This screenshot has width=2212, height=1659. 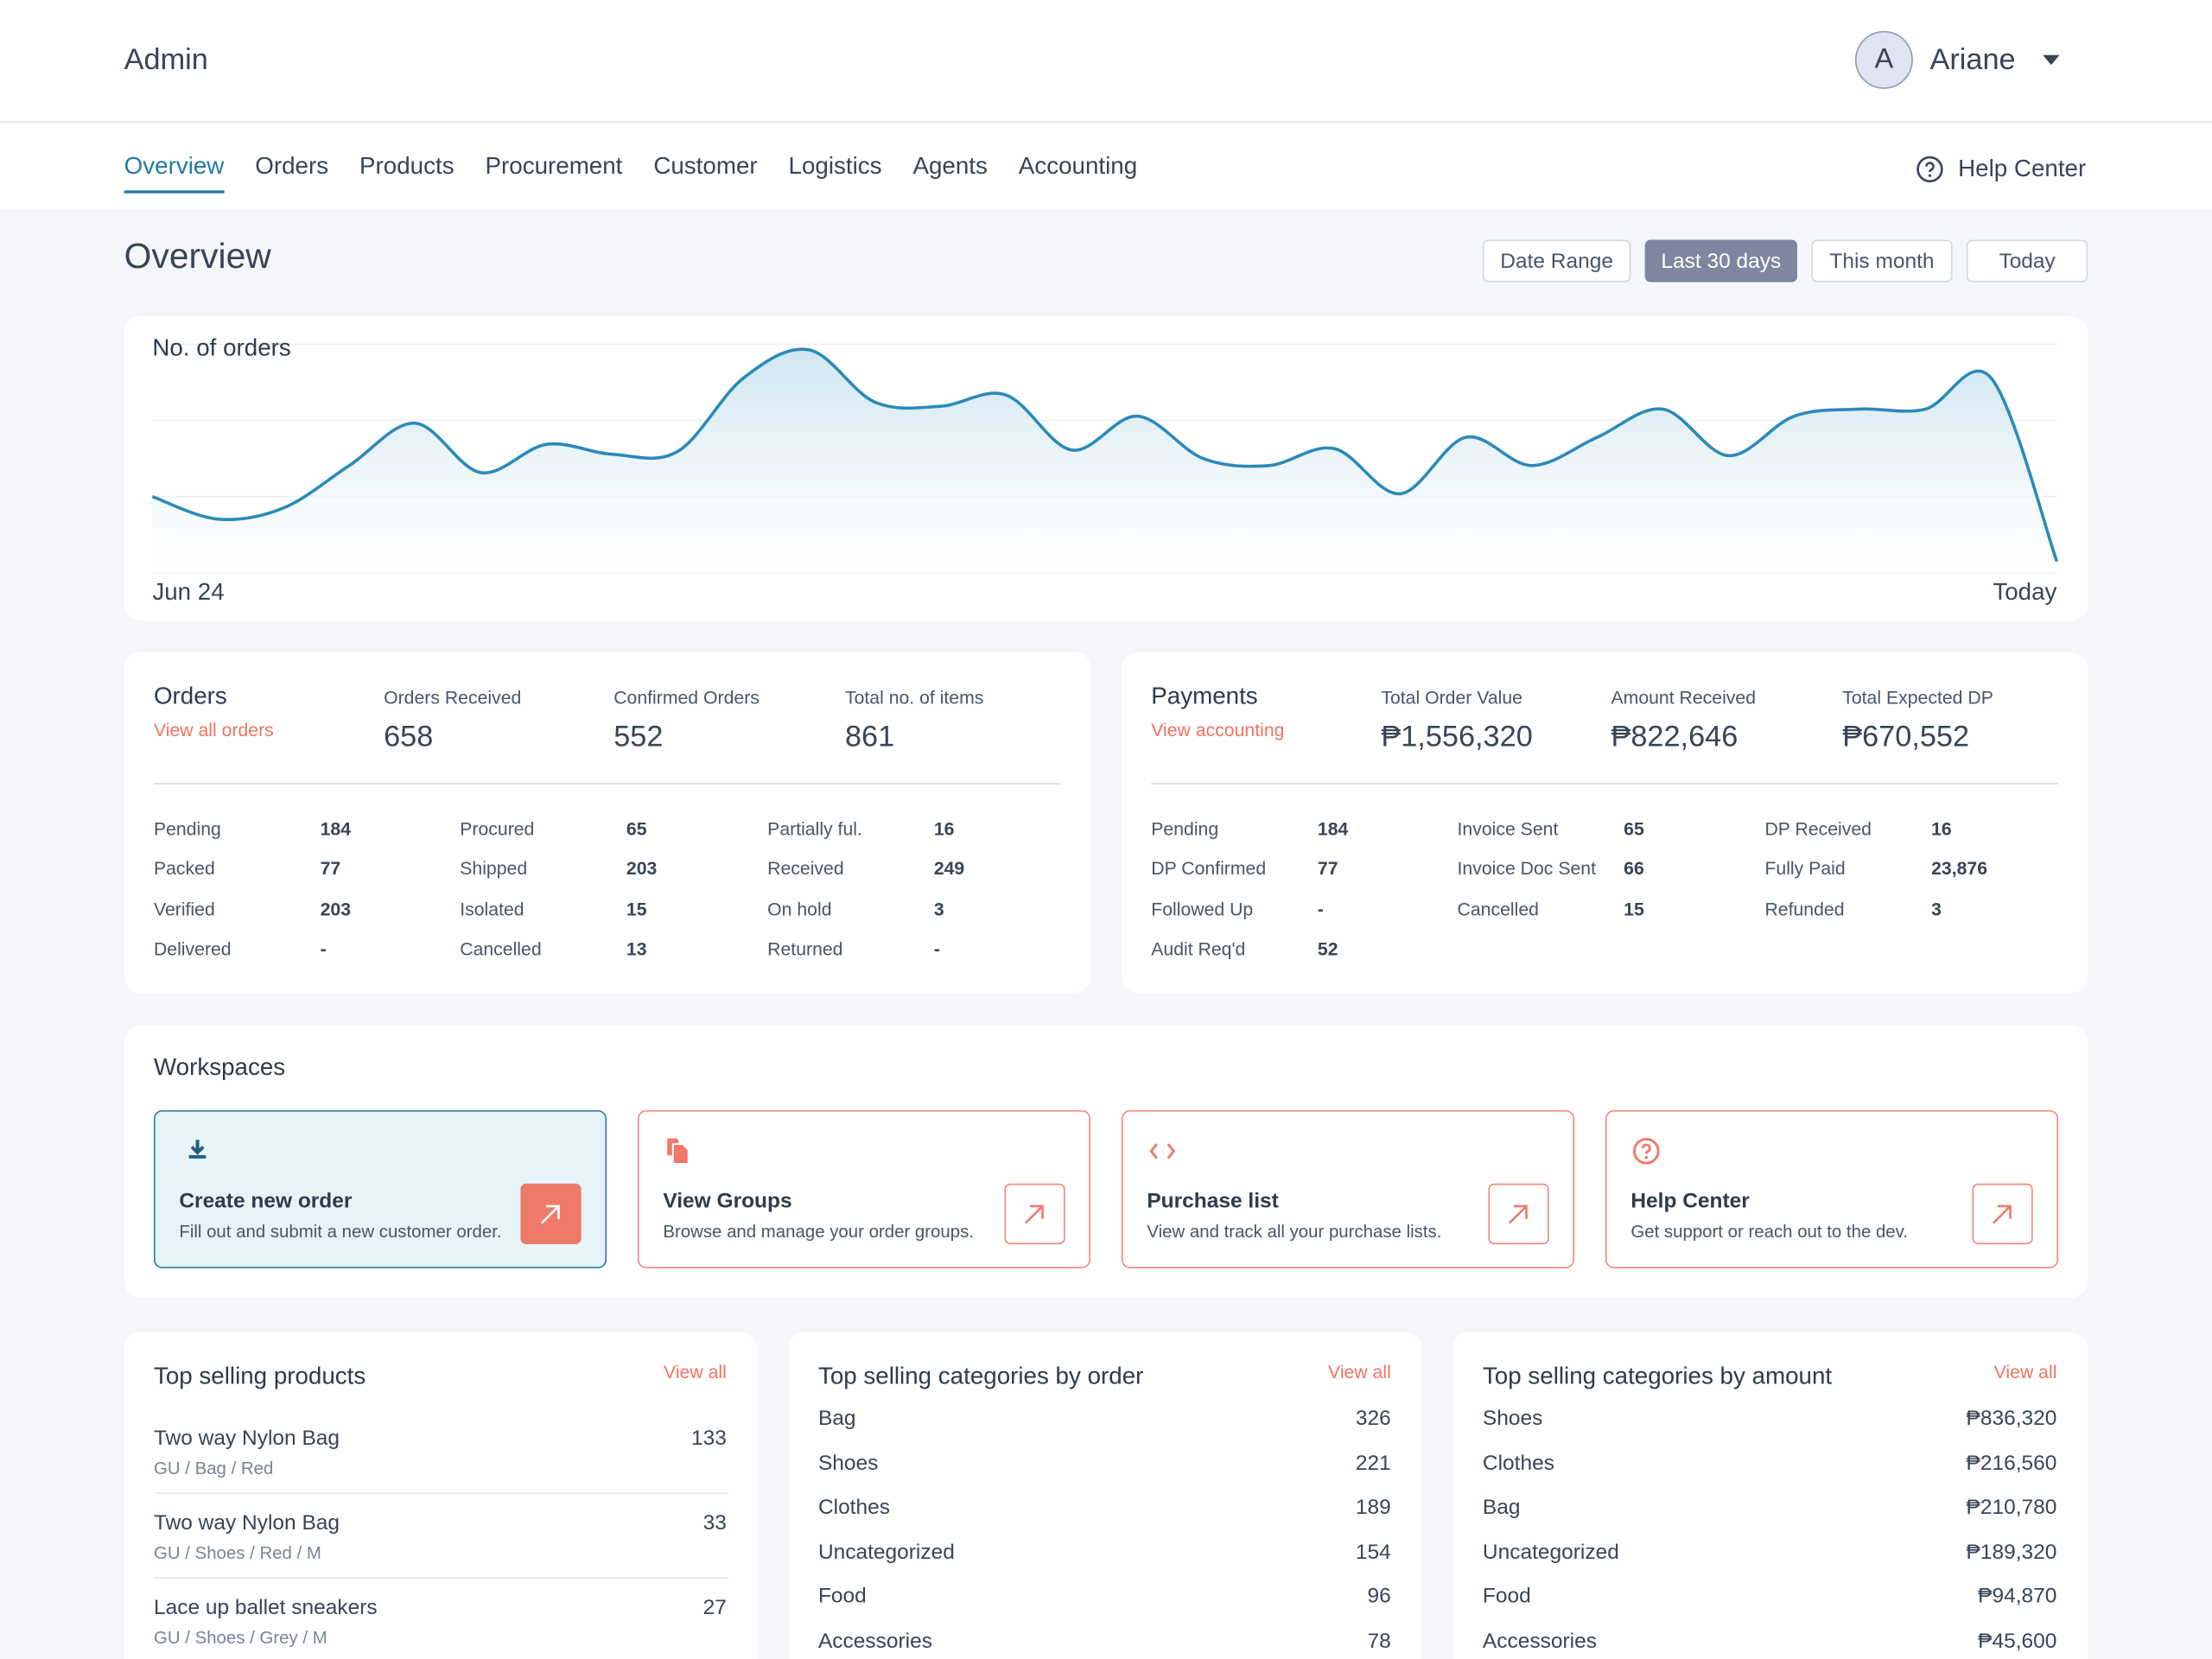 I want to click on user-name: Ariane, so click(x=1972, y=60).